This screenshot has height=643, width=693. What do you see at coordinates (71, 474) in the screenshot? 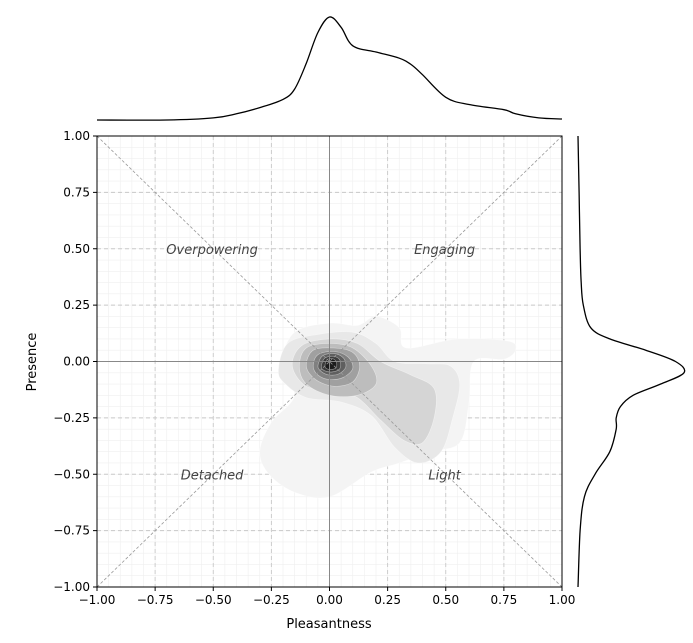
I see `y-tick-label: −0.50` at bounding box center [71, 474].